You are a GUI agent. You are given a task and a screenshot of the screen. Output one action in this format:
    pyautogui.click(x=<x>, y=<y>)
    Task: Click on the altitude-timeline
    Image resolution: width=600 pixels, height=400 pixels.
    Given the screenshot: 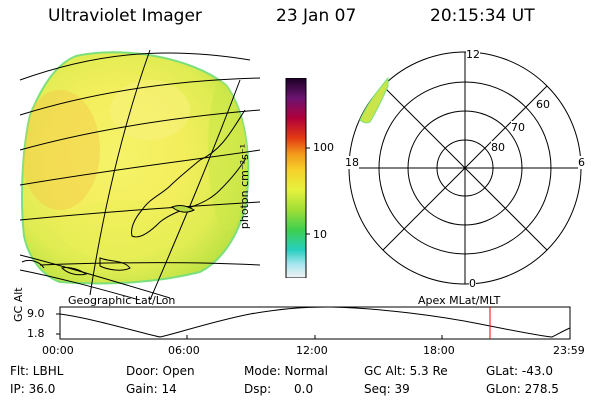 What is the action you would take?
    pyautogui.click(x=313, y=323)
    